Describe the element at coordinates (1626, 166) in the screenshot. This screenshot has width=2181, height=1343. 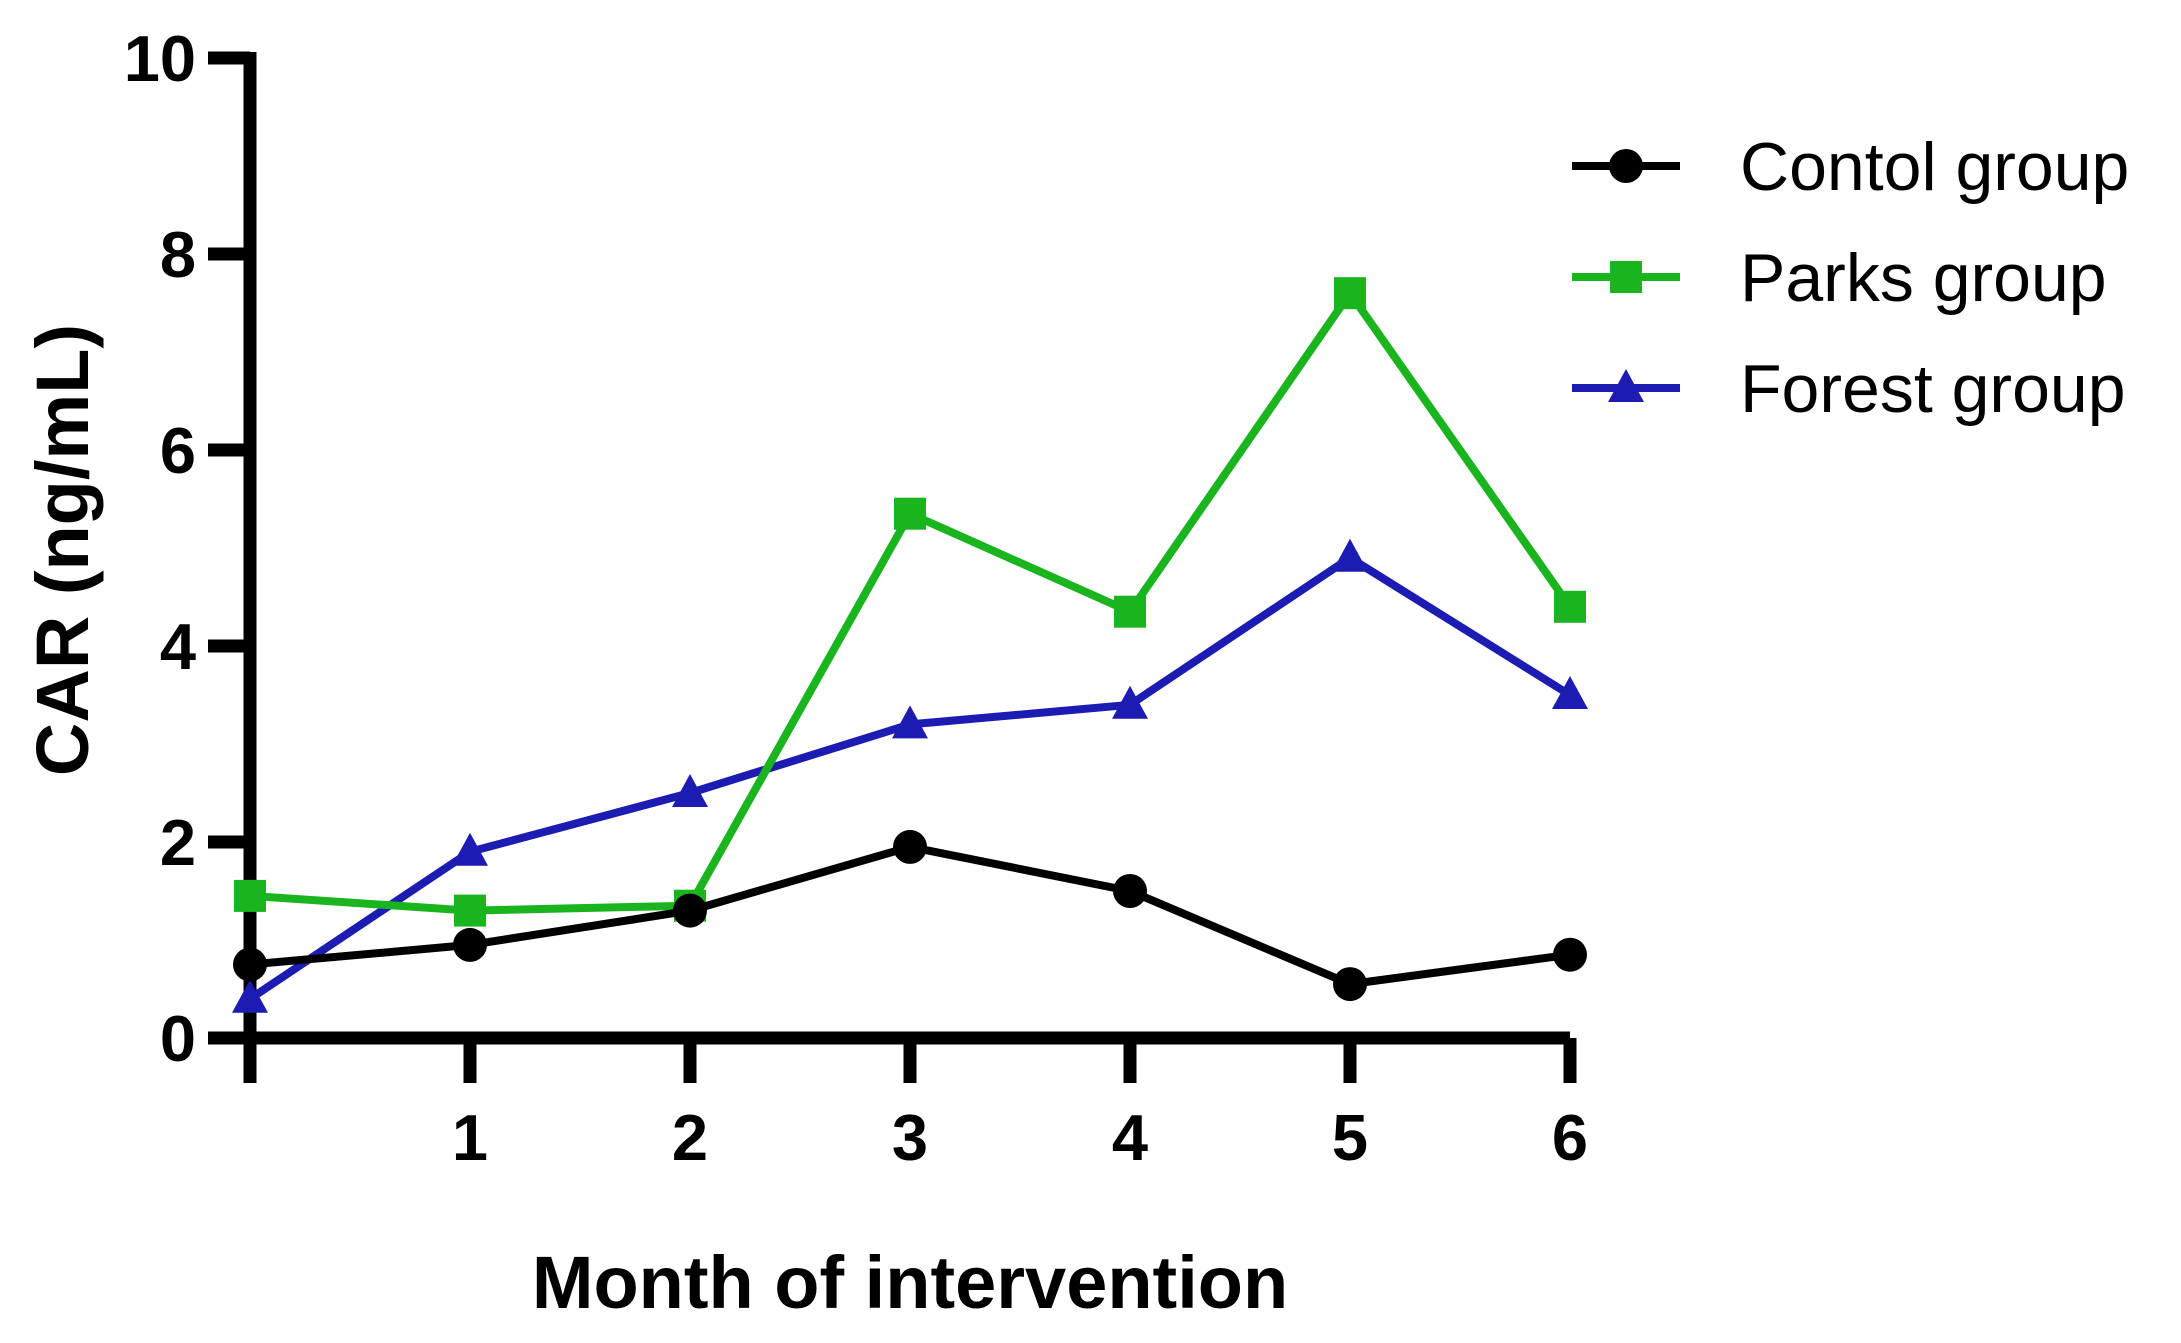
I see `legend-circle-icon` at that location.